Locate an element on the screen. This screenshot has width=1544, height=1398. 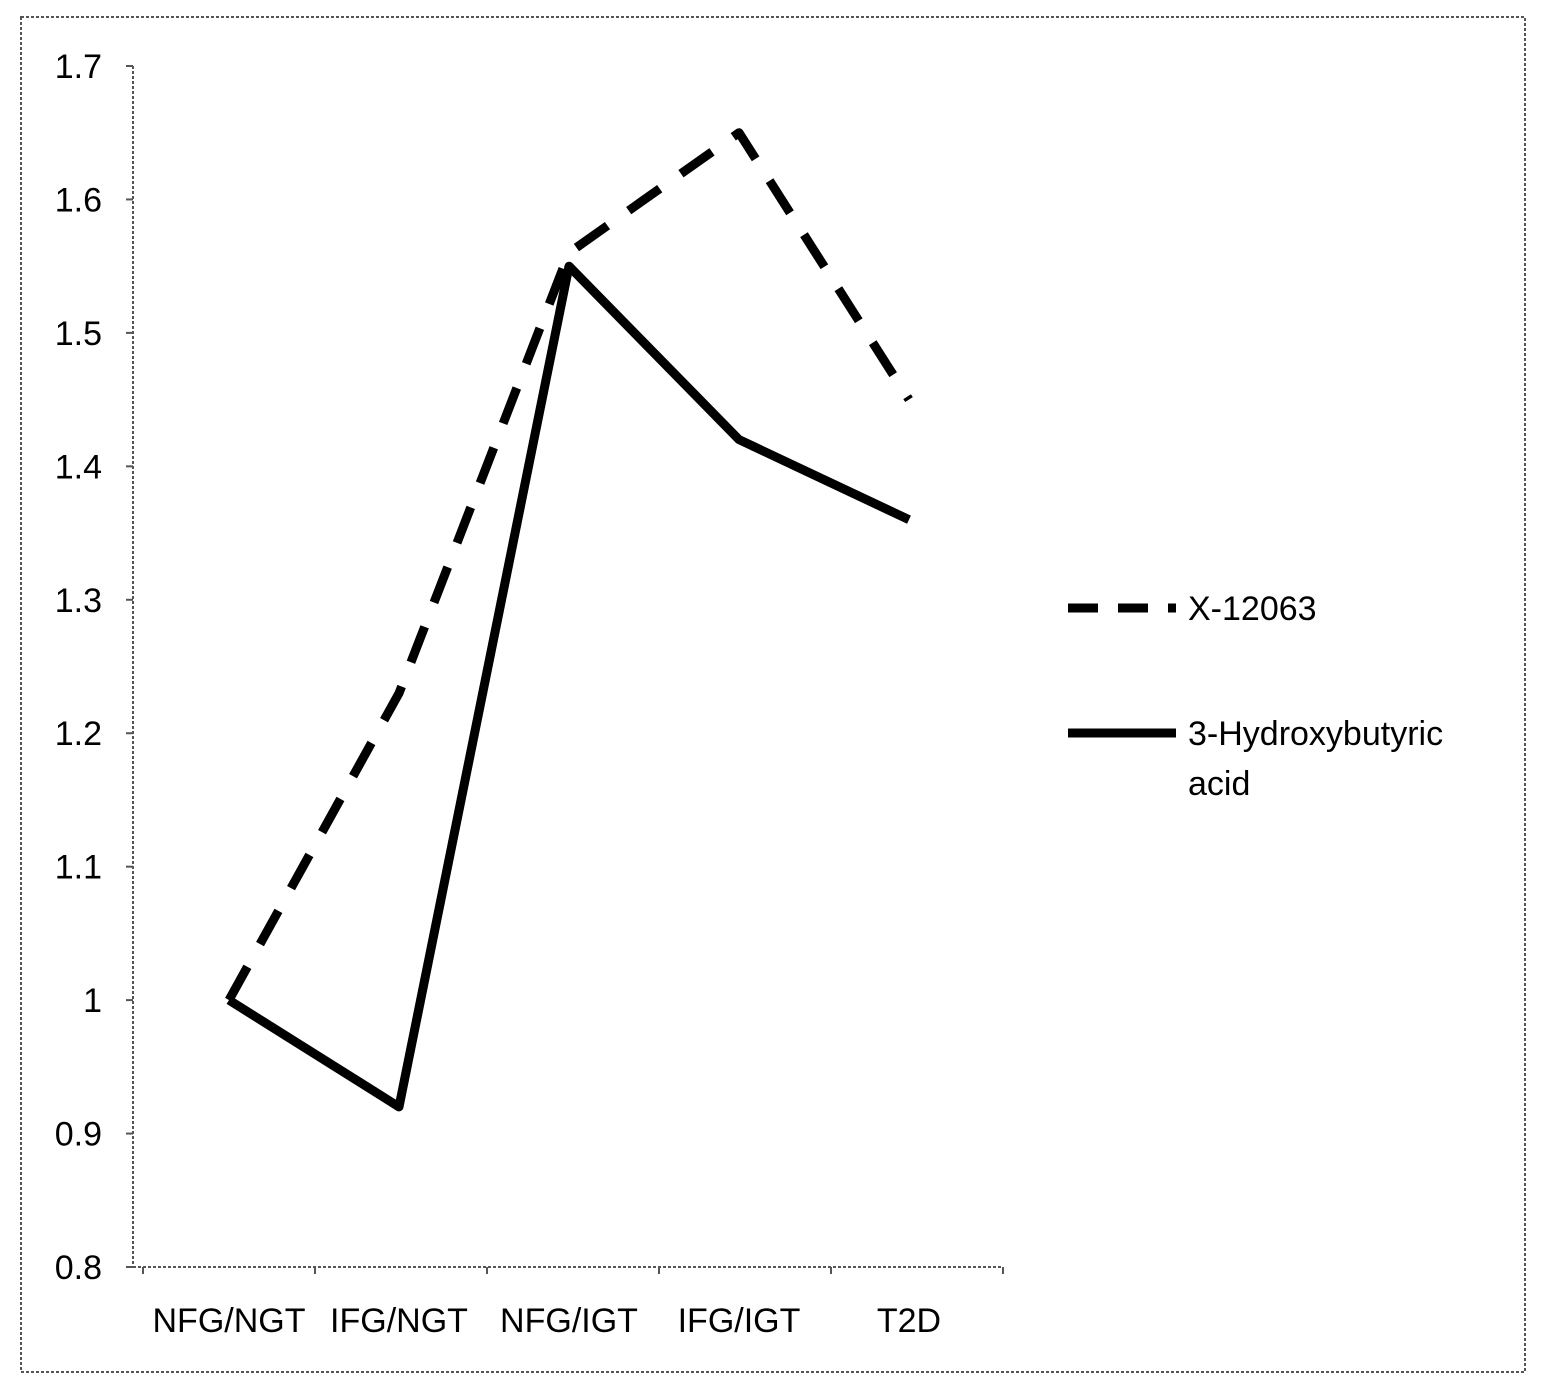
y-tick-label: 1.2 is located at coordinates (78, 734).